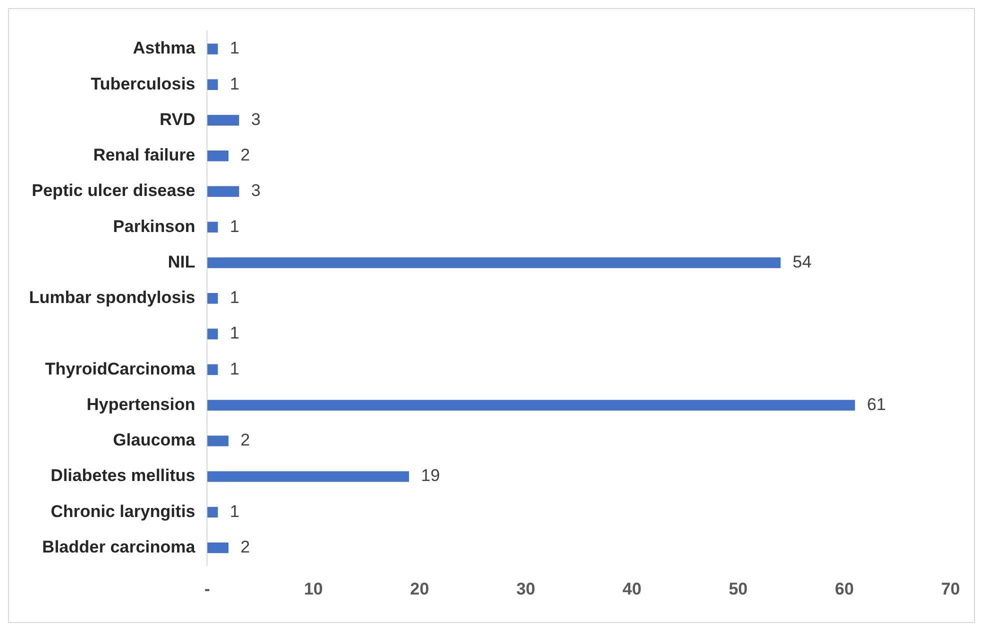 The image size is (985, 633). What do you see at coordinates (123, 476) in the screenshot?
I see `y-tick-label: Dliabetes mellitus` at bounding box center [123, 476].